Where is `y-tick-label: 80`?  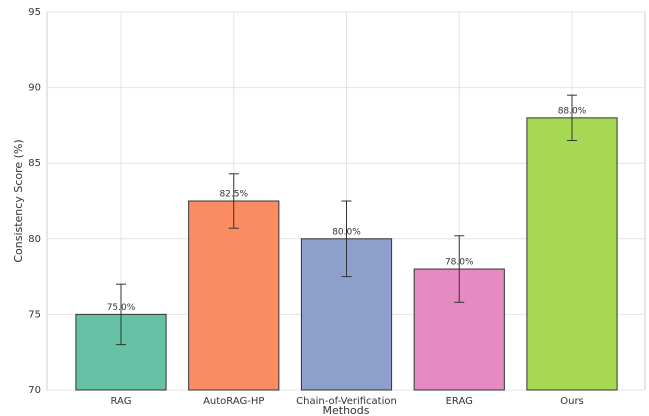
y-tick-label: 80 is located at coordinates (34, 239).